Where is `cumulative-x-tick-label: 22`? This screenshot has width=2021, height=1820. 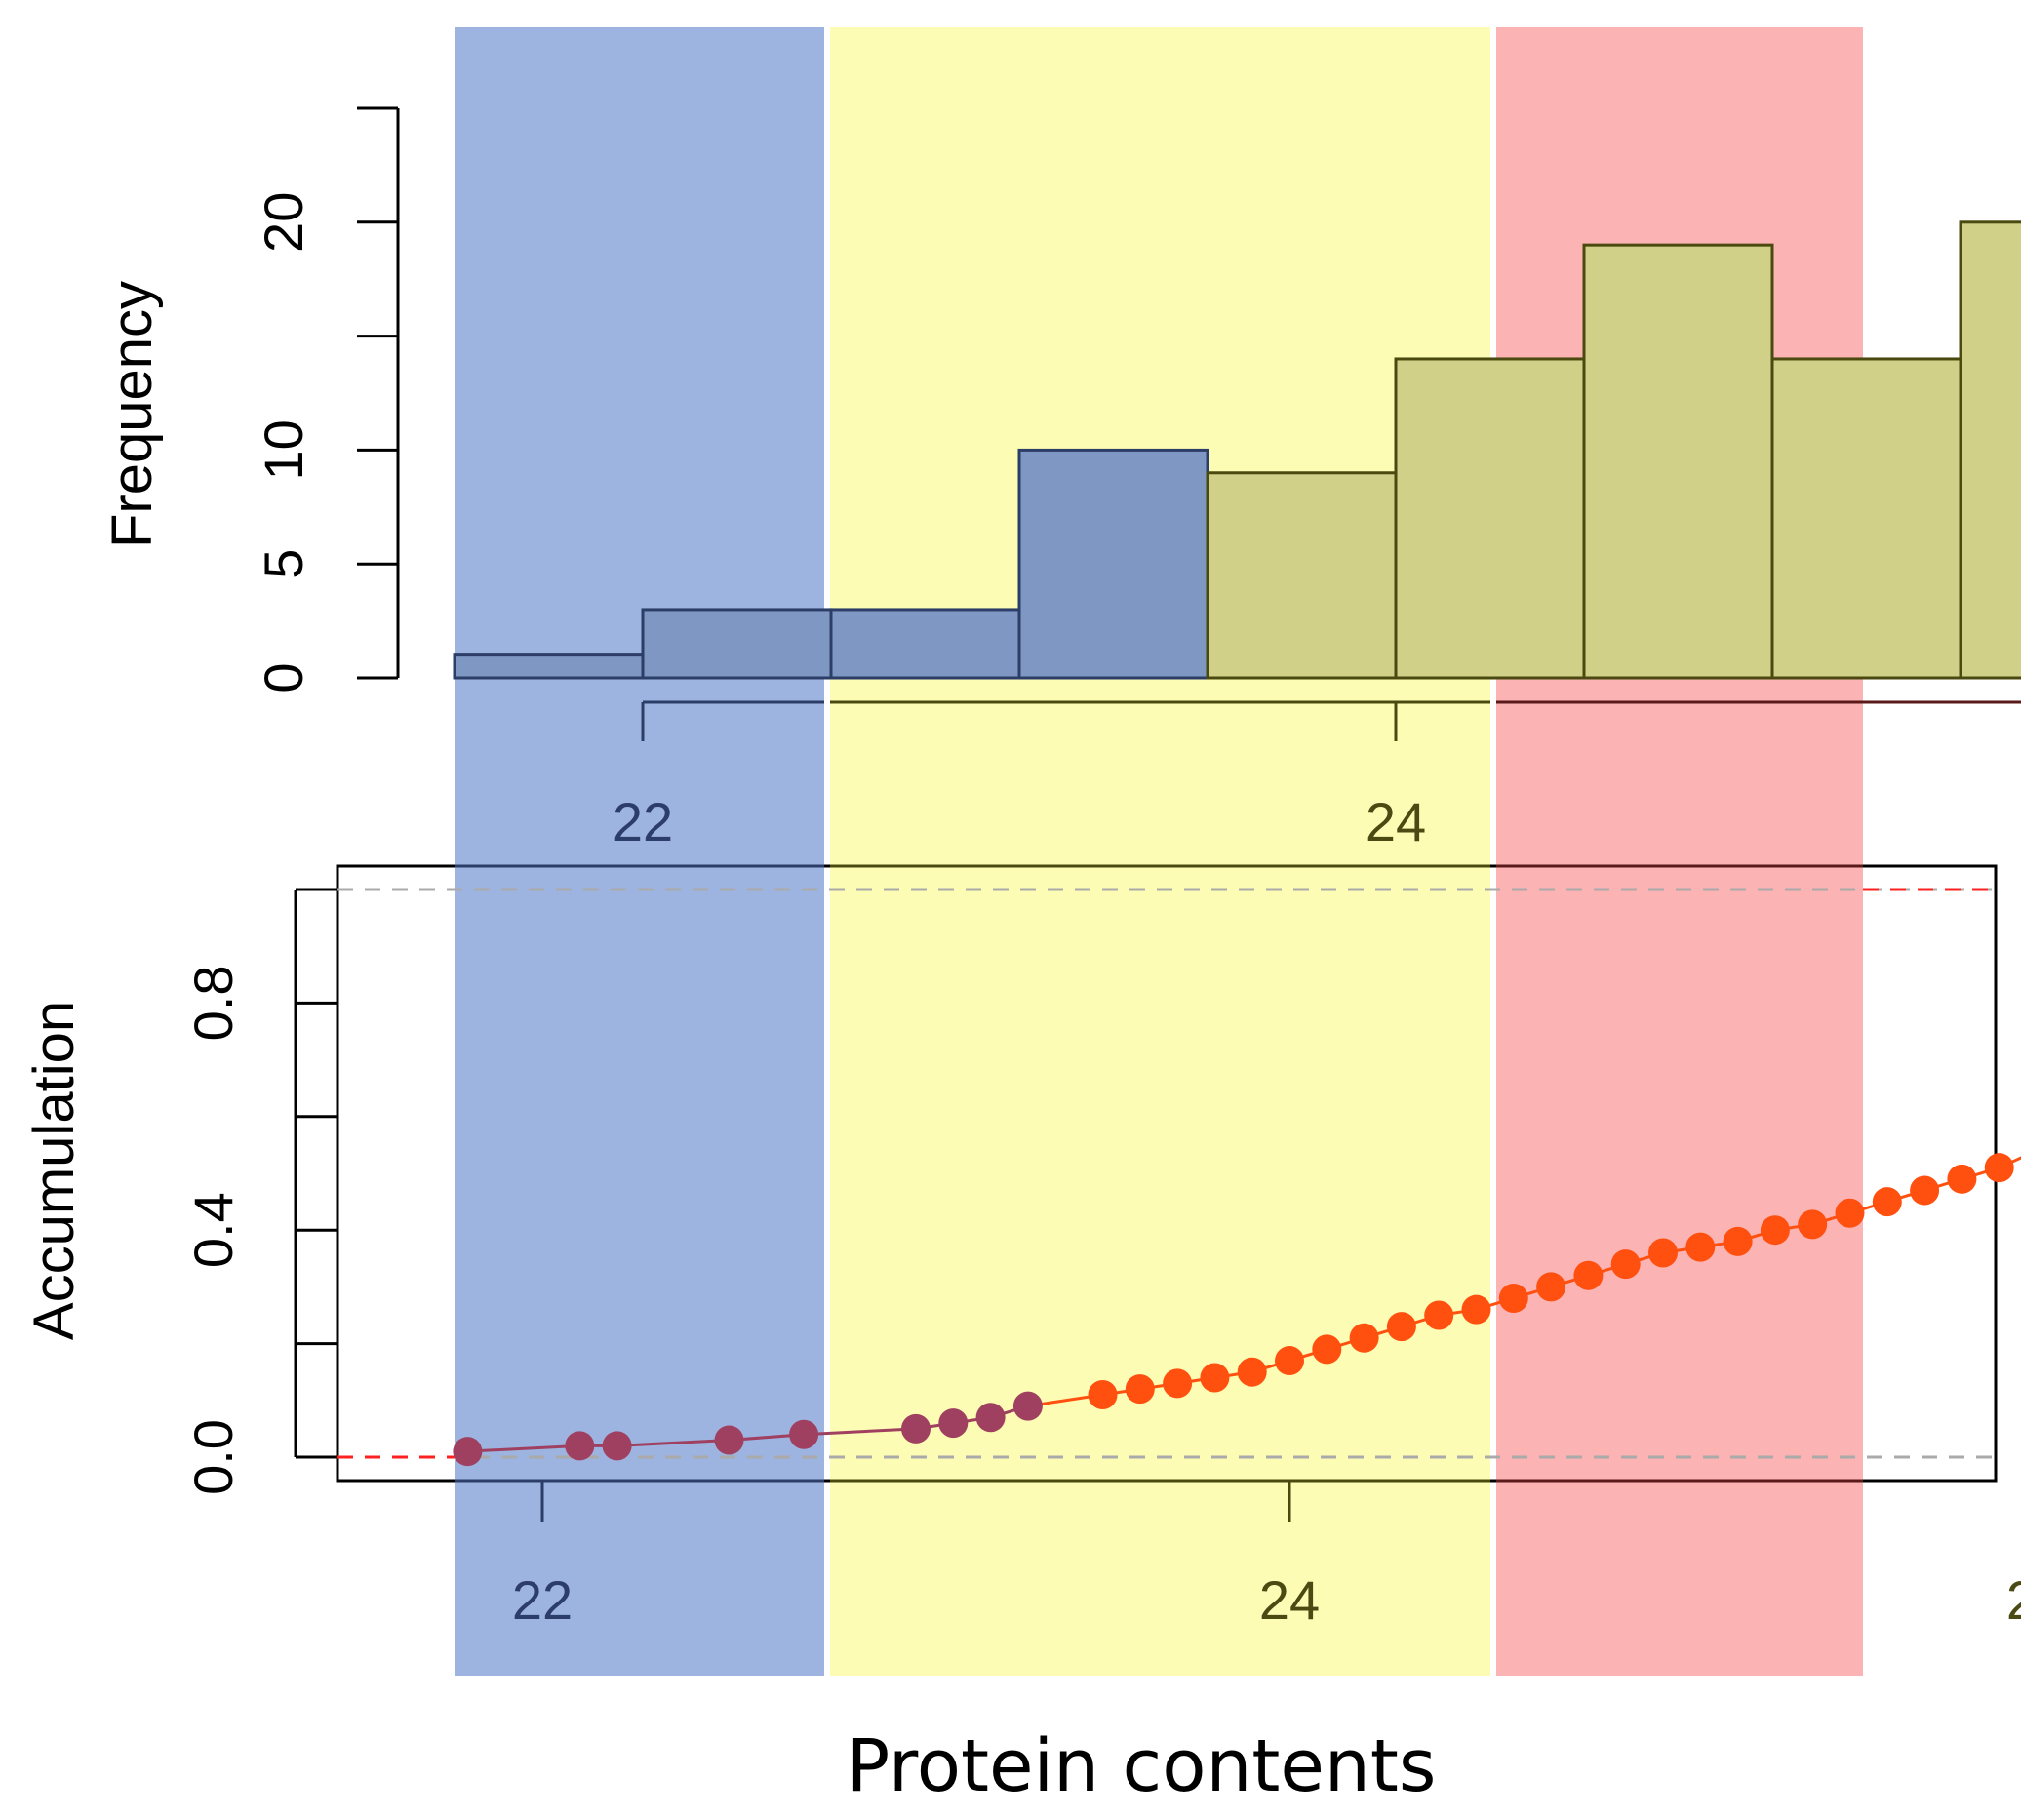 cumulative-x-tick-label: 22 is located at coordinates (542, 1600).